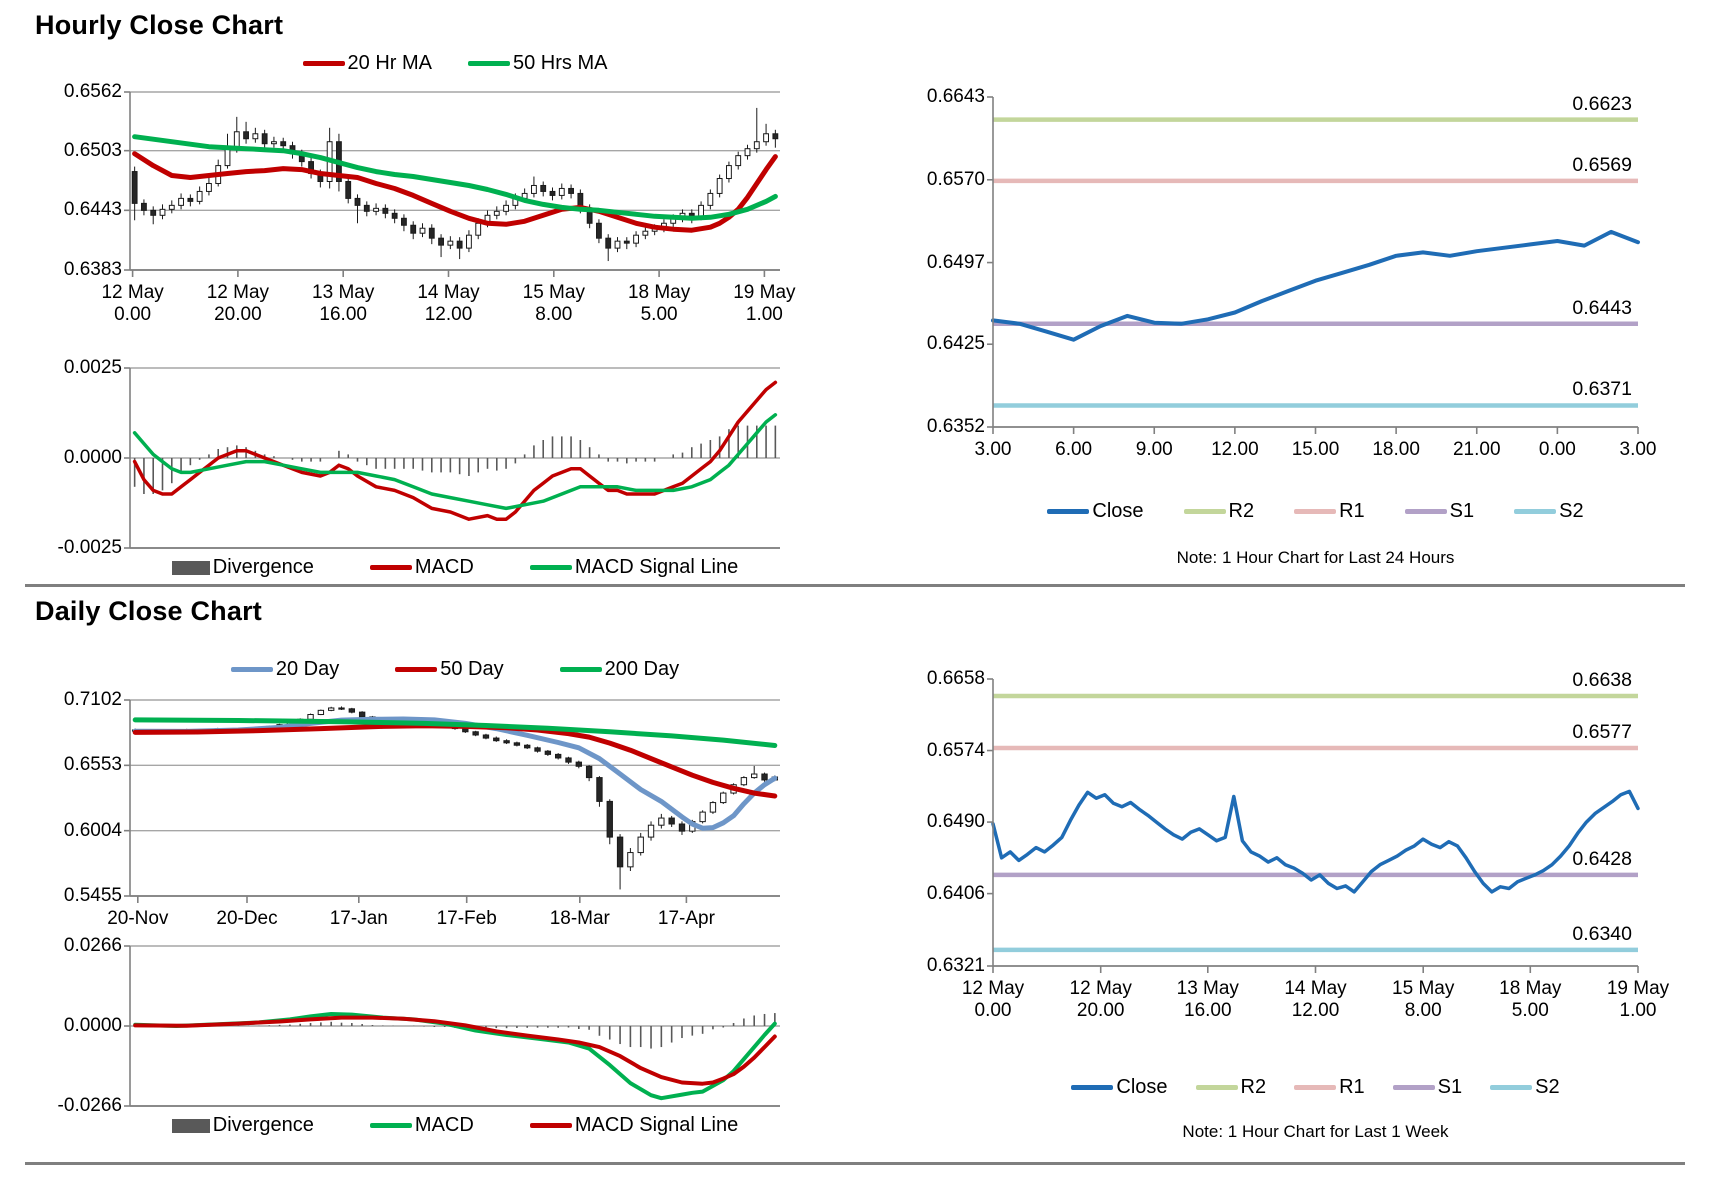 The image size is (1711, 1178). I want to click on daily-sr-xtick-label: 14 May 12.00, so click(1315, 999).